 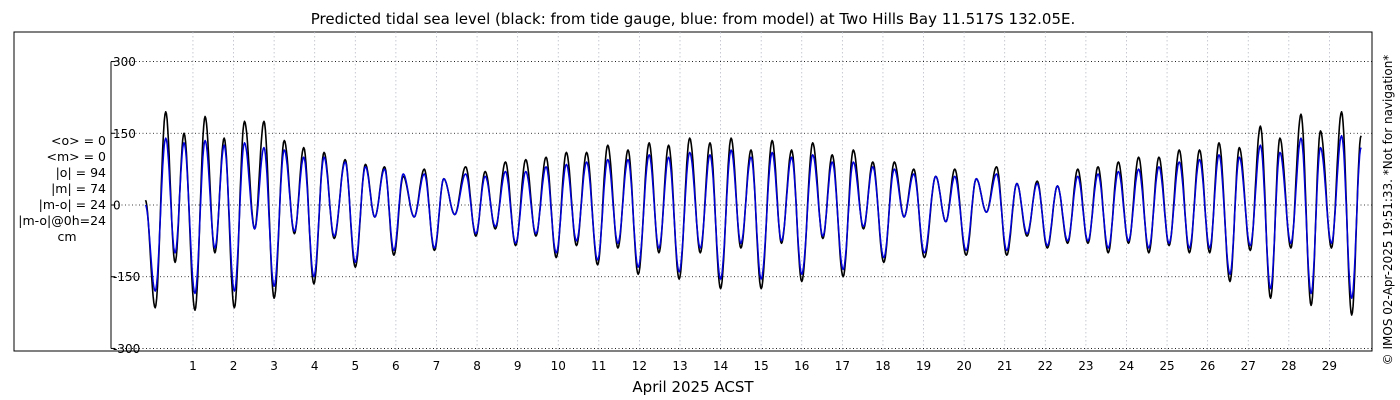 What do you see at coordinates (396, 366) in the screenshot?
I see `x-tick-label: 6` at bounding box center [396, 366].